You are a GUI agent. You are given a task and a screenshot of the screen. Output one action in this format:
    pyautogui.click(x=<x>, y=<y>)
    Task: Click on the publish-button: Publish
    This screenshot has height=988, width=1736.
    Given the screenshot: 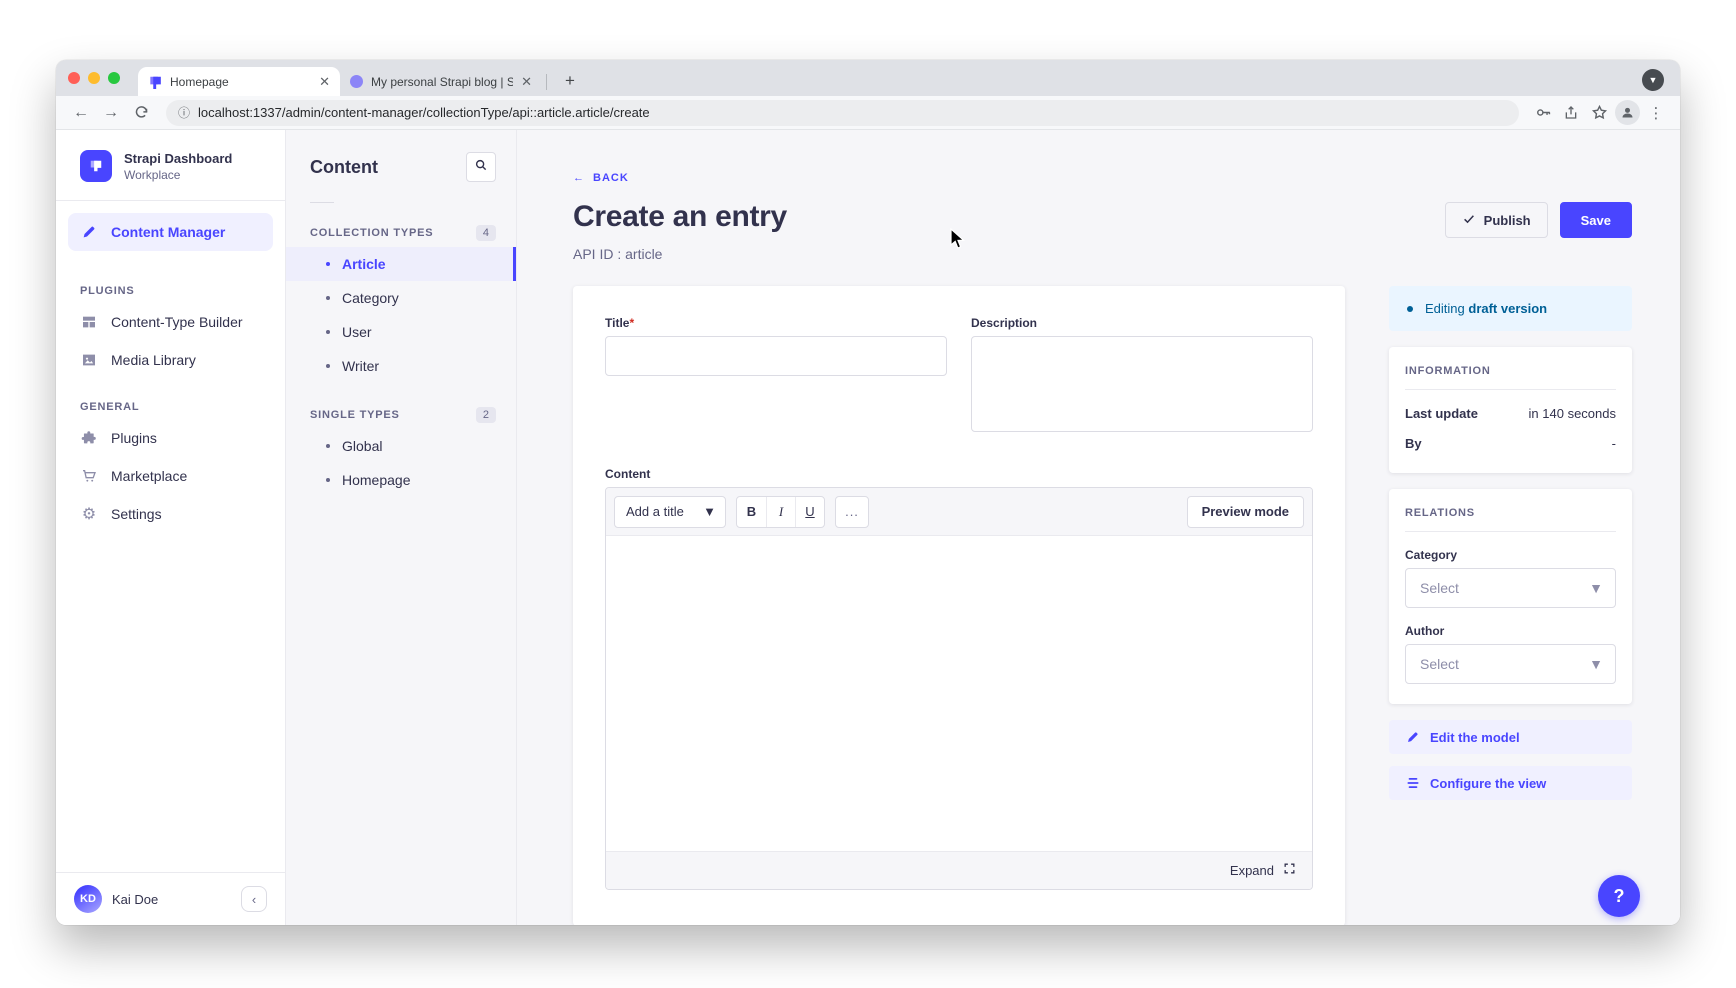 What is the action you would take?
    pyautogui.click(x=1496, y=220)
    